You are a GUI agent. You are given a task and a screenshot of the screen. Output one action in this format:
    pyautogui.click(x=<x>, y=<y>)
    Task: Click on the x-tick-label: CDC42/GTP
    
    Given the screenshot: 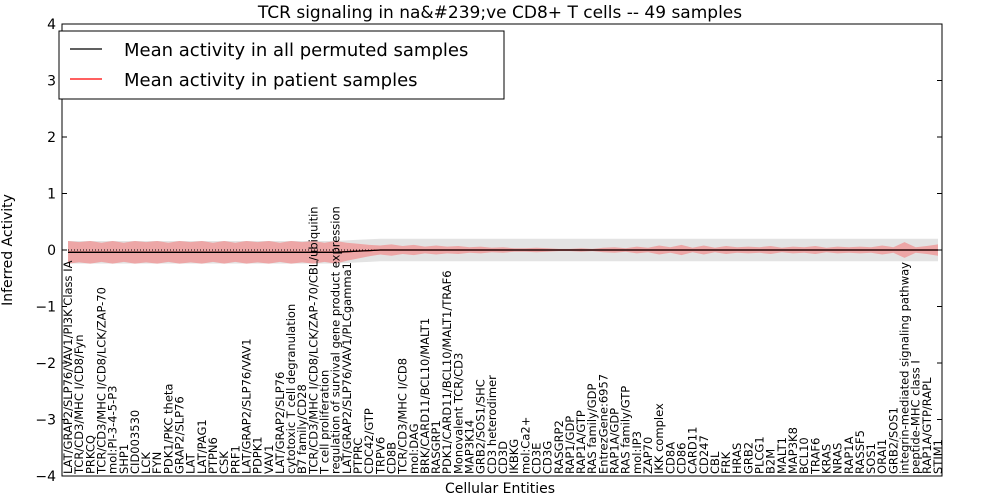 What is the action you would take?
    pyautogui.click(x=369, y=441)
    